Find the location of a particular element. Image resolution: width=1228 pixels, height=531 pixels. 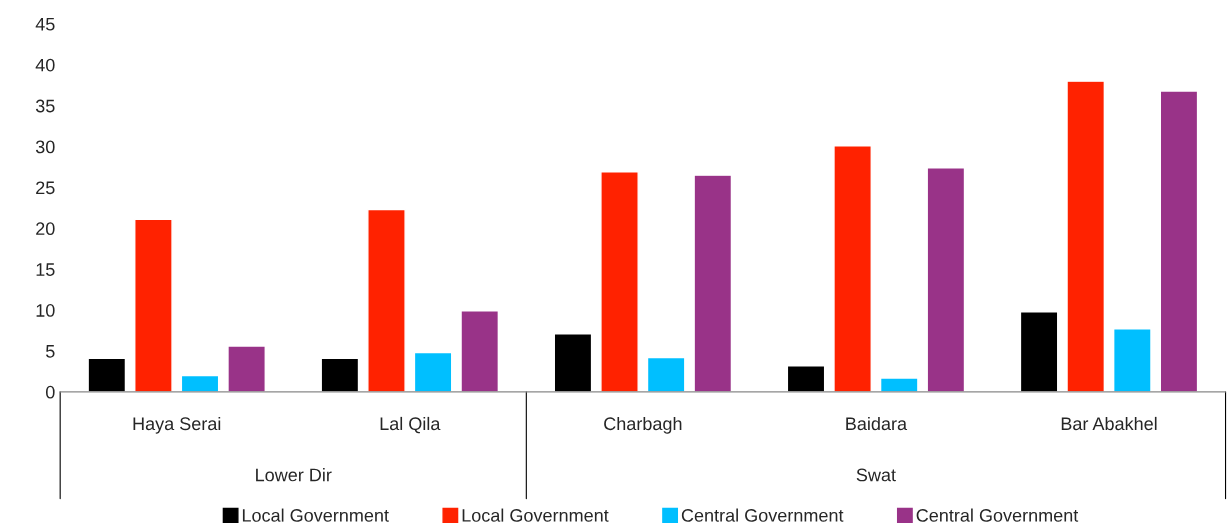

y-tick-label: 10 is located at coordinates (45, 310).